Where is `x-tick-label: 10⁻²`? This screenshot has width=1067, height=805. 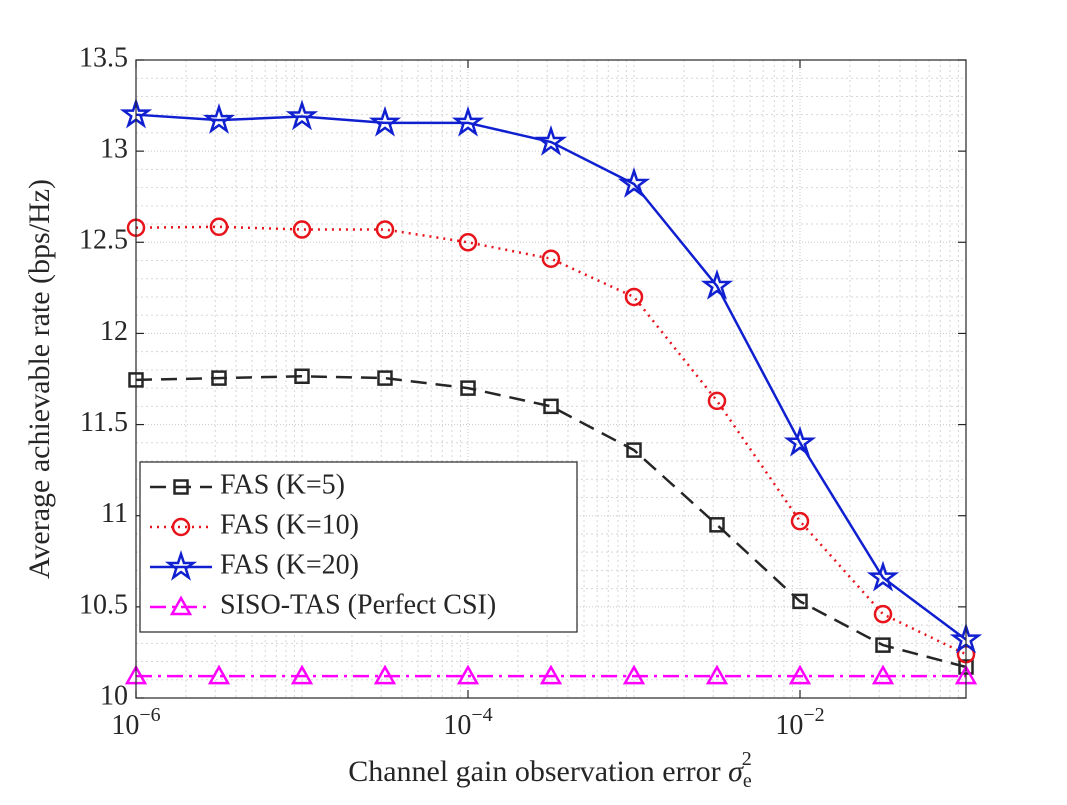
x-tick-label: 10⁻² is located at coordinates (799, 723).